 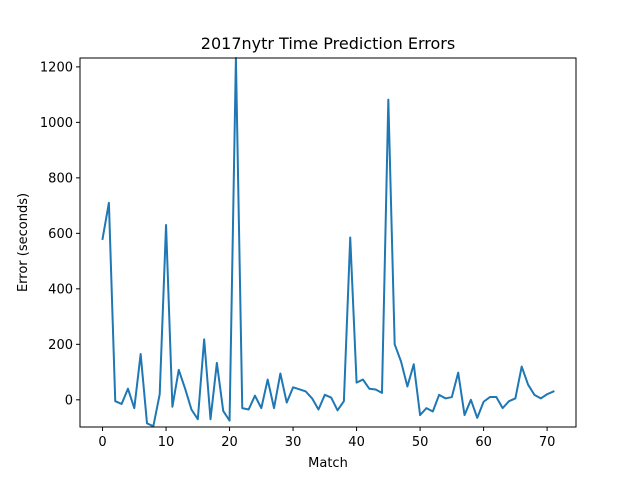 I want to click on y-tick-label: 400, so click(x=60, y=289).